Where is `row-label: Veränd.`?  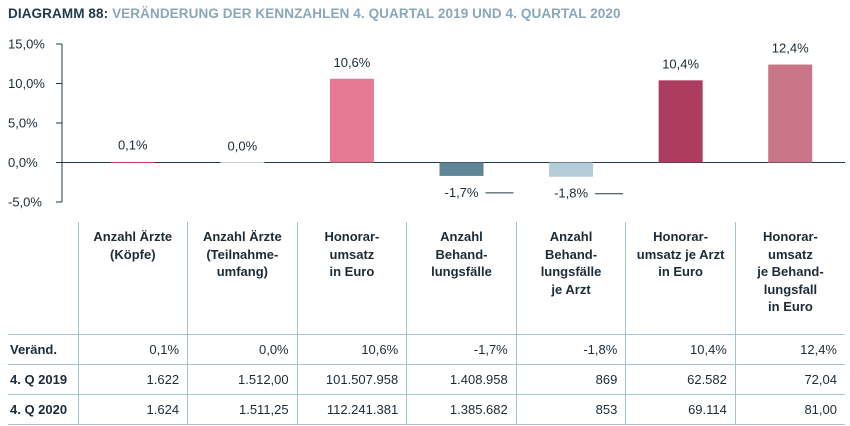 row-label: Veränd. is located at coordinates (43, 349).